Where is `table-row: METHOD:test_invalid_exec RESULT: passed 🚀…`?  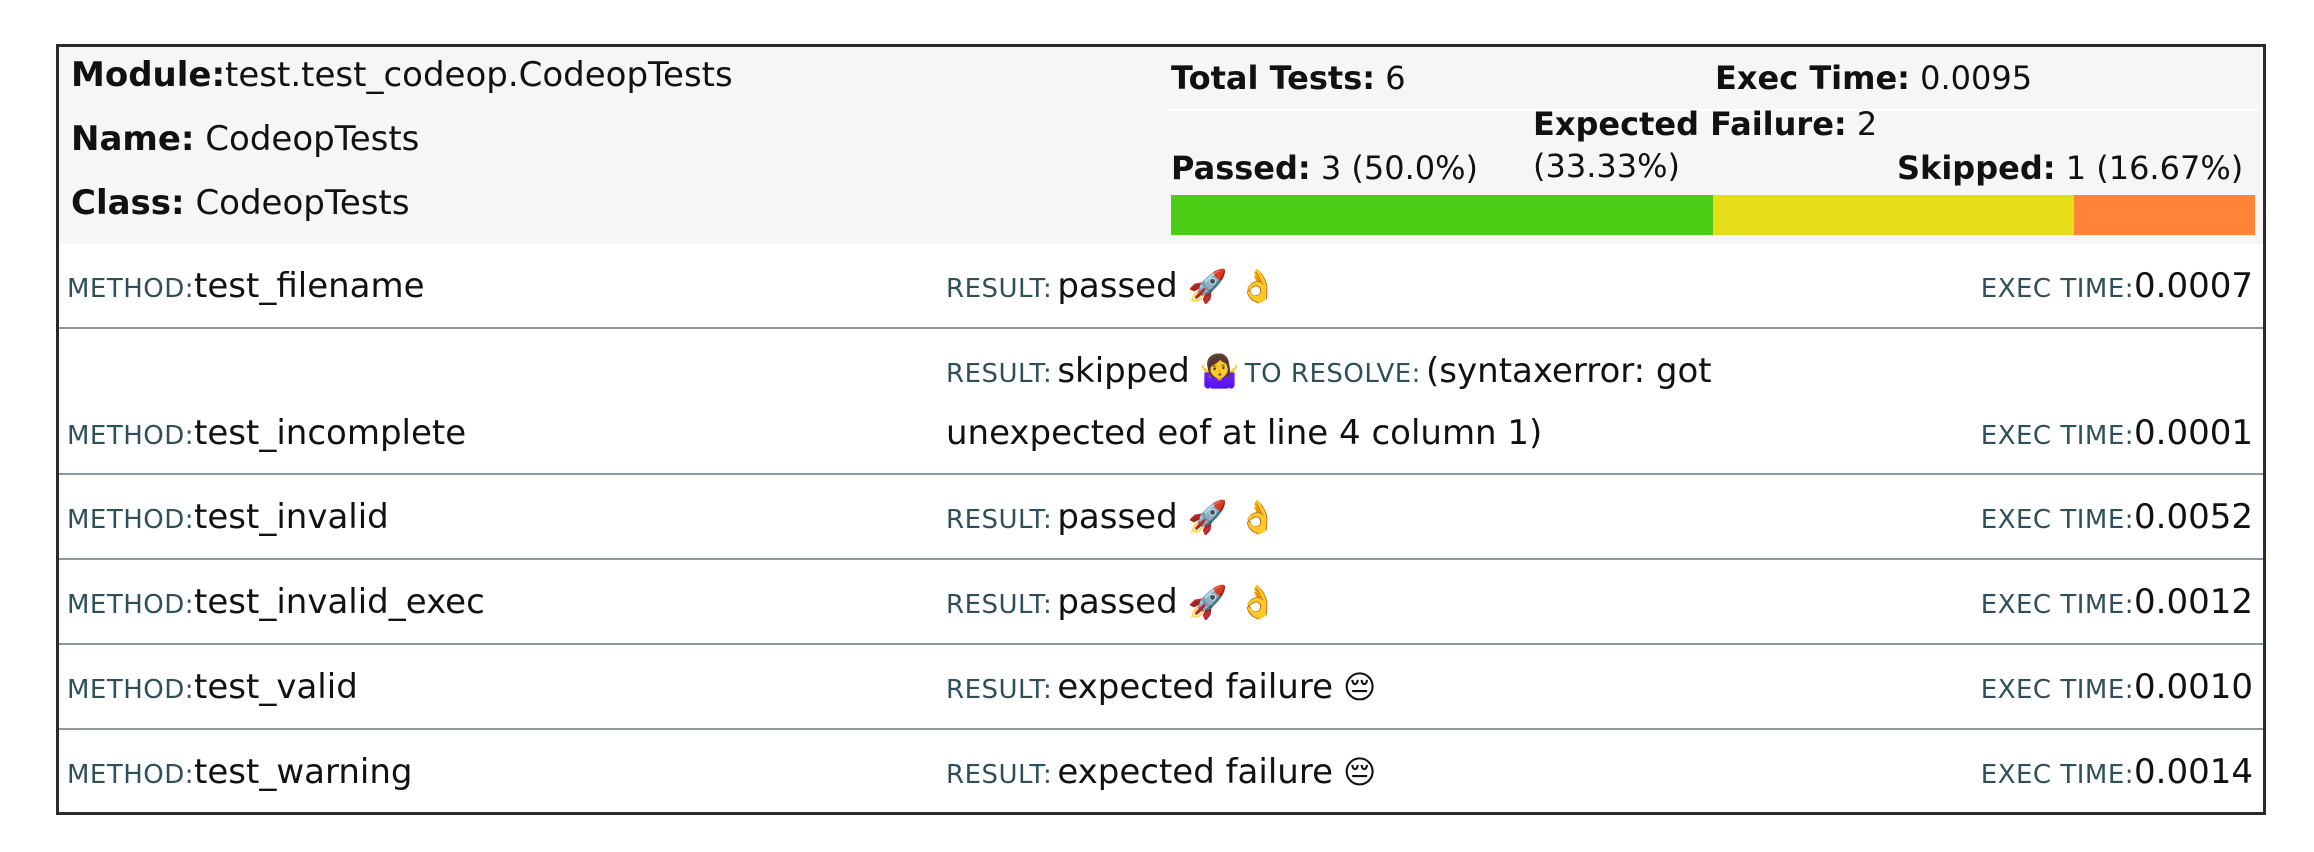
table-row: METHOD:test_invalid_exec RESULT: passed 🚀… is located at coordinates (1161, 602).